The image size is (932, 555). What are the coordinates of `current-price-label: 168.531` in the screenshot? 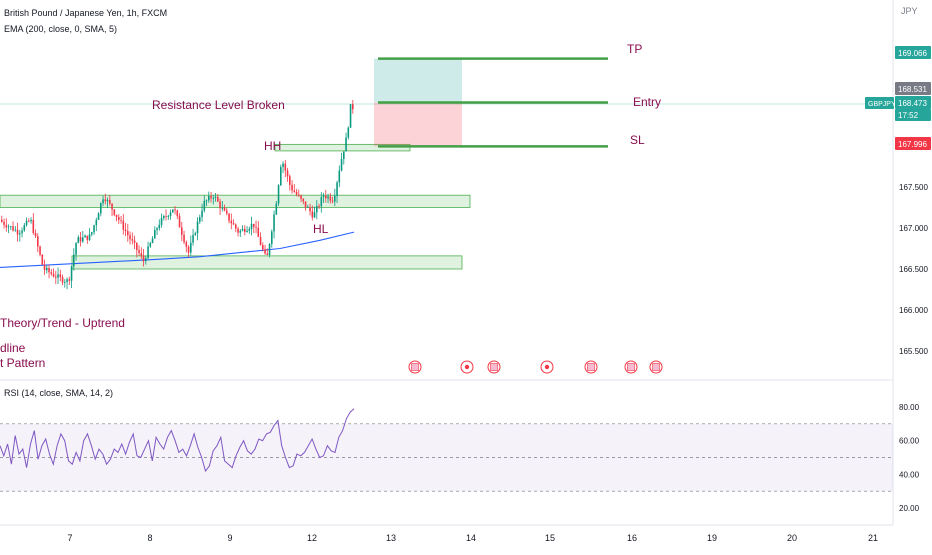 It's located at (913, 88).